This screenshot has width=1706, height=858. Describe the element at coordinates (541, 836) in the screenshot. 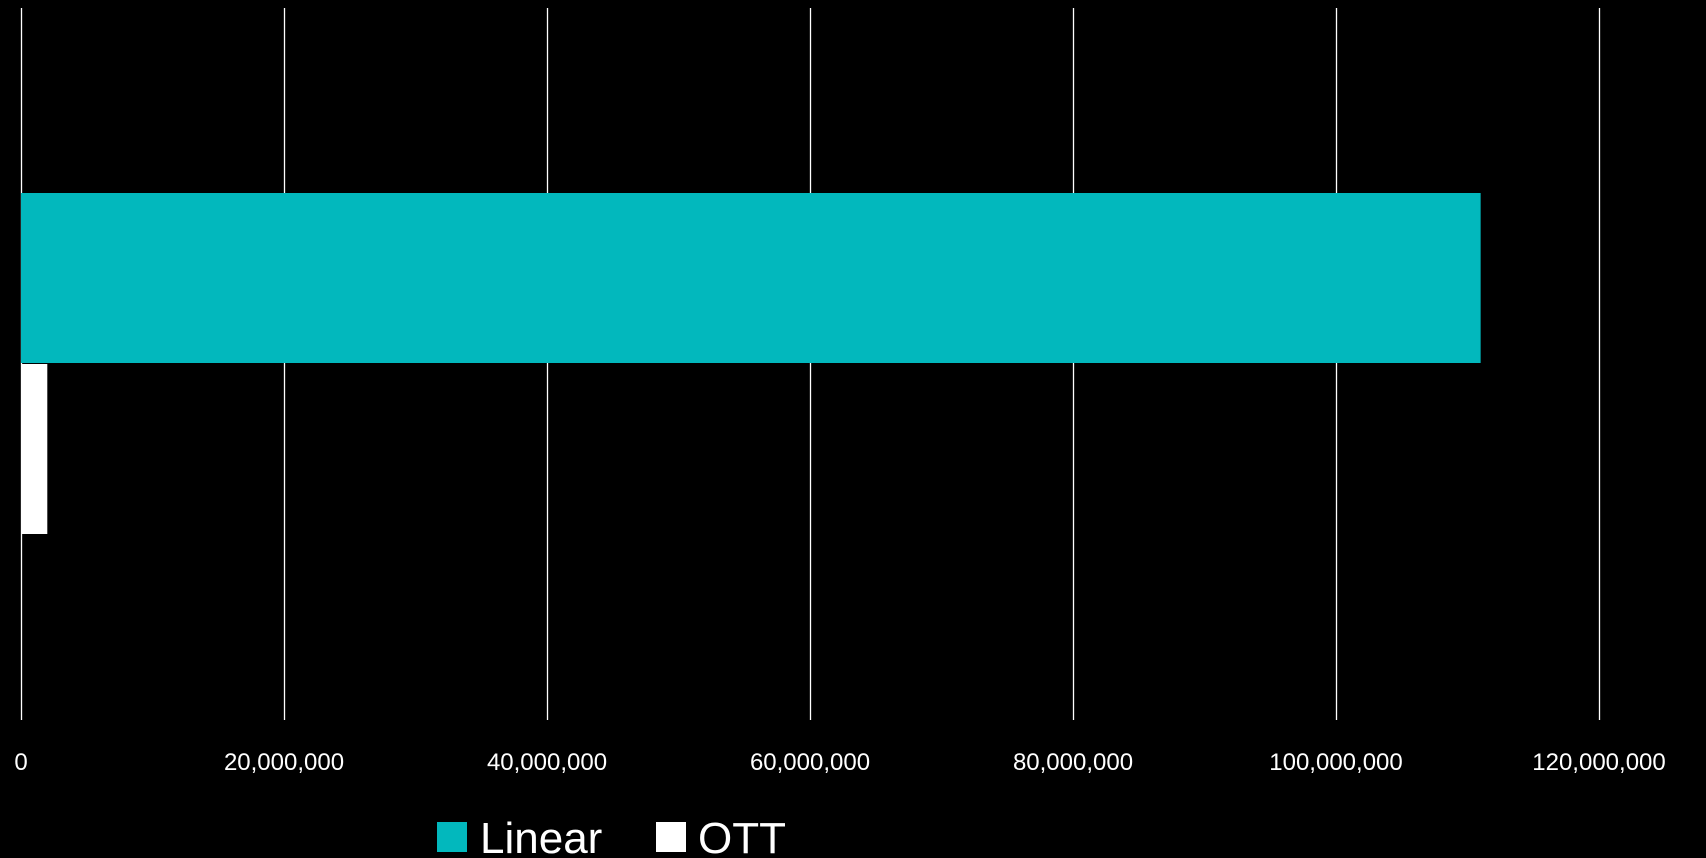

I see `legend-label-linear: Linear` at that location.